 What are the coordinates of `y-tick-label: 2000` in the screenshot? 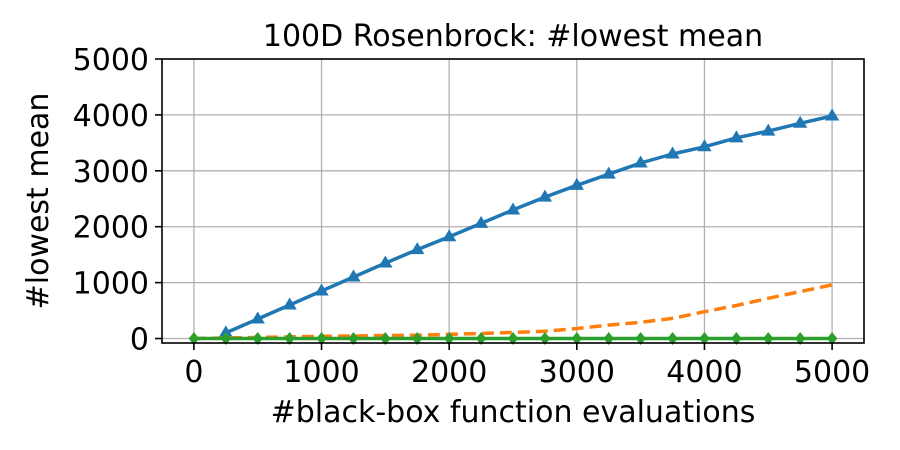 It's located at (111, 228).